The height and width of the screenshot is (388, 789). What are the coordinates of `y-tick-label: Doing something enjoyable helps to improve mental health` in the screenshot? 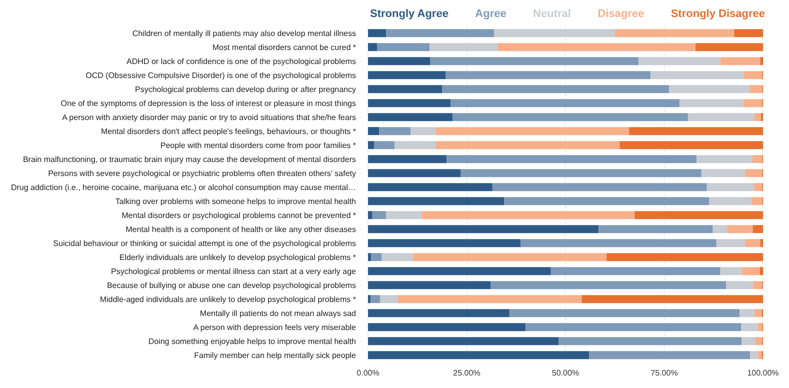 It's located at (252, 341).